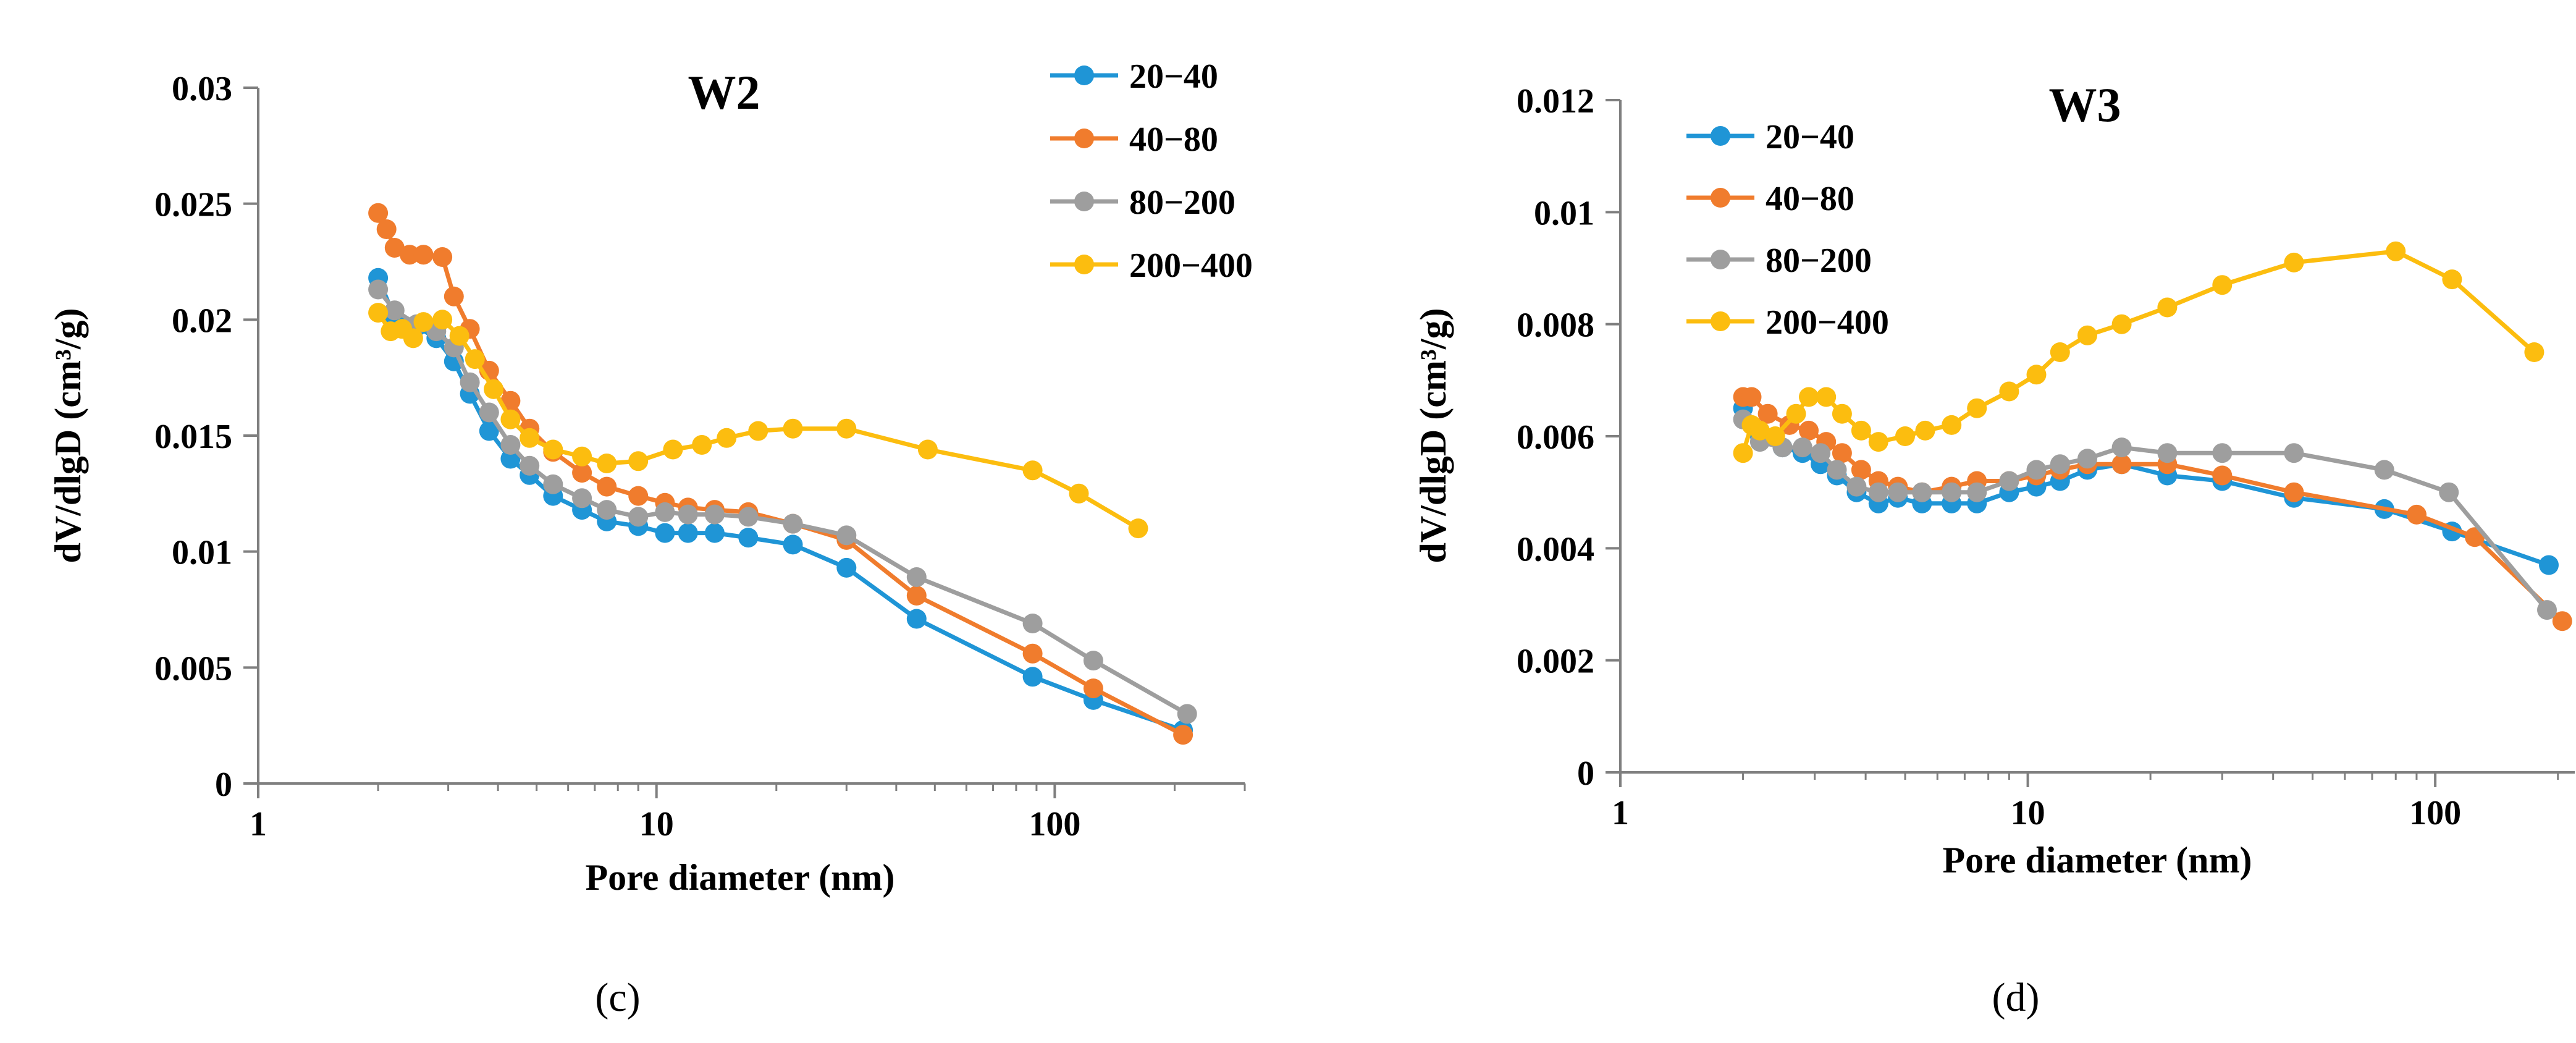  Describe the element at coordinates (1564, 213) in the screenshot. I see `y-tick-label: 0.01` at that location.